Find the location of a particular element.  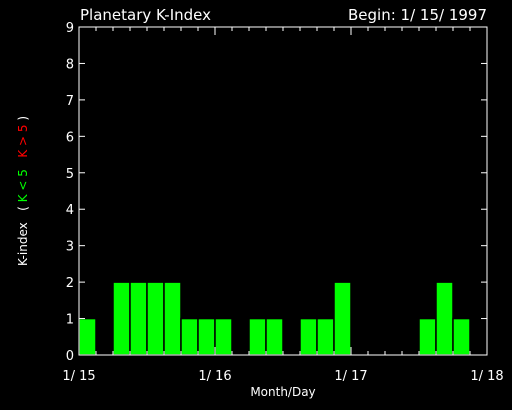

y-axis-title: K-index ( K < 5 K > 5 ) is located at coordinates (23, 191).